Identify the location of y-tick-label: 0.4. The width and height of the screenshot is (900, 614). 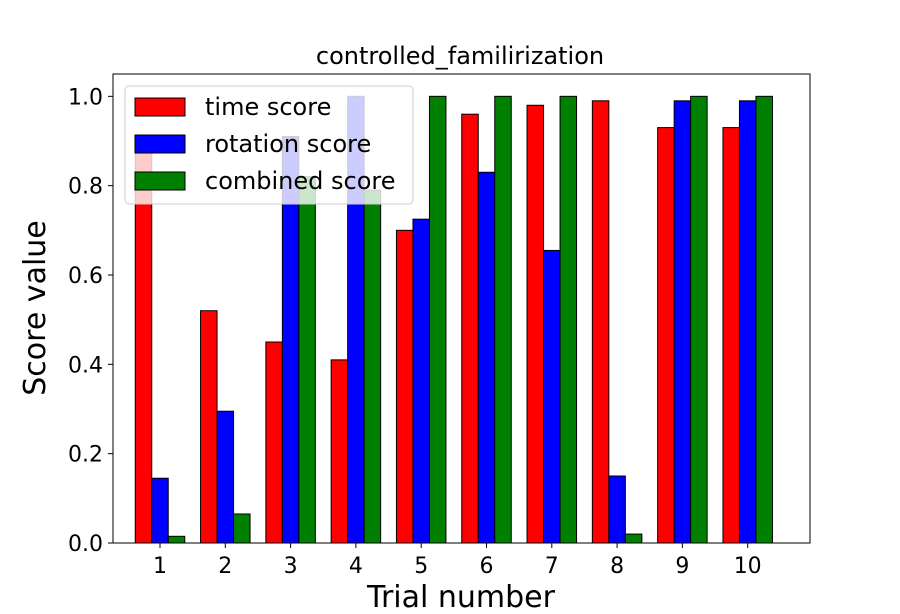
(85, 365).